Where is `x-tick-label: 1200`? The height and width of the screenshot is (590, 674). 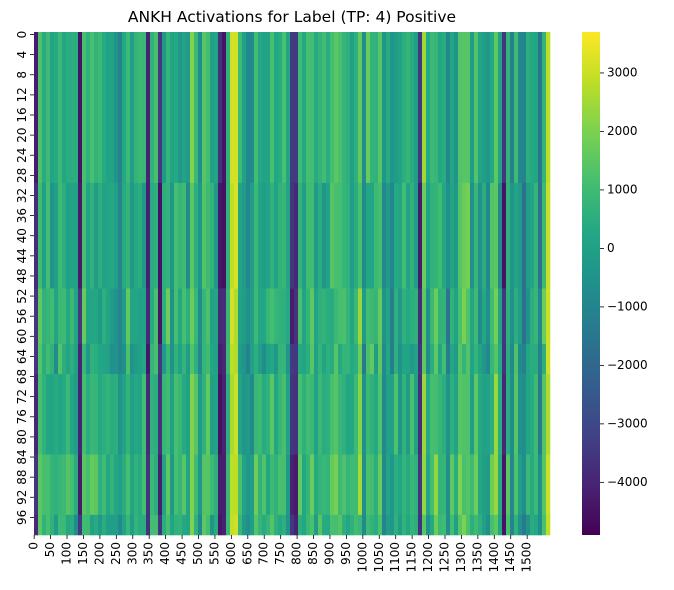 x-tick-label: 1200 is located at coordinates (428, 557).